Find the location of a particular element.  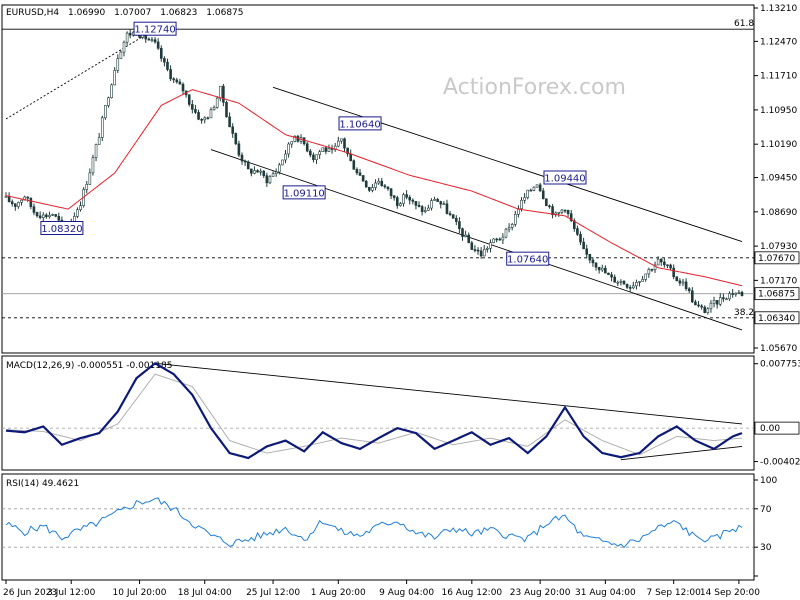

rsi-title: RSI(14) 49.4621 is located at coordinates (42, 484).